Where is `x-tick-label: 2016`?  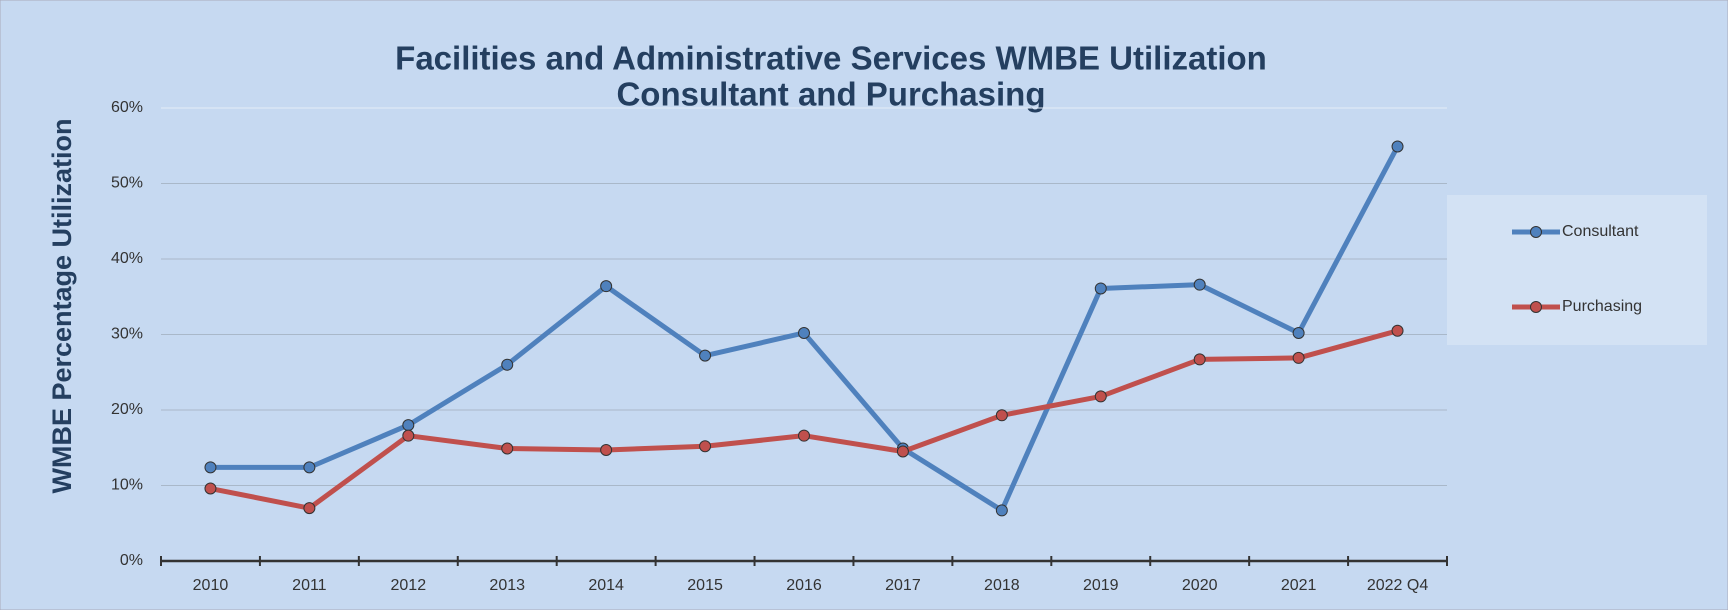 x-tick-label: 2016 is located at coordinates (804, 585).